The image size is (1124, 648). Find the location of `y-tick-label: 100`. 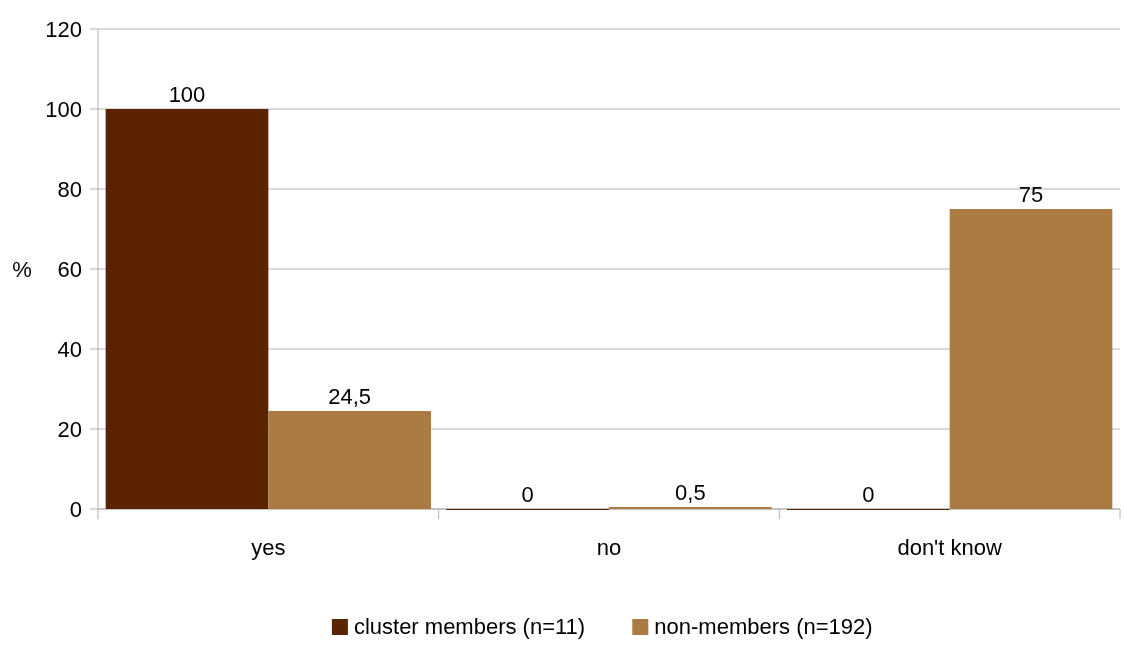

y-tick-label: 100 is located at coordinates (63, 109).